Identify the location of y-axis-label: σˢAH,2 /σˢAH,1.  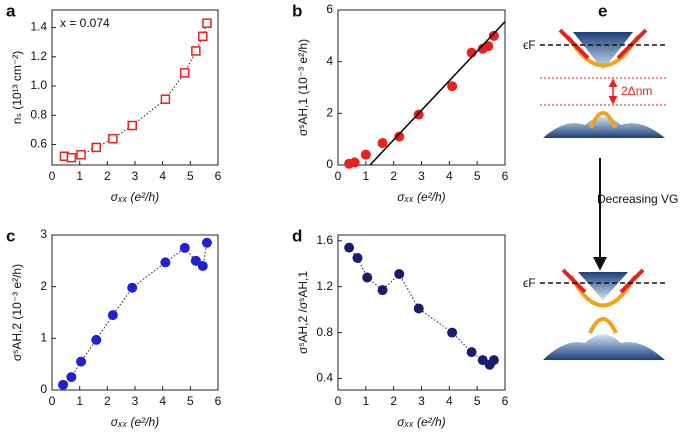
(303, 312).